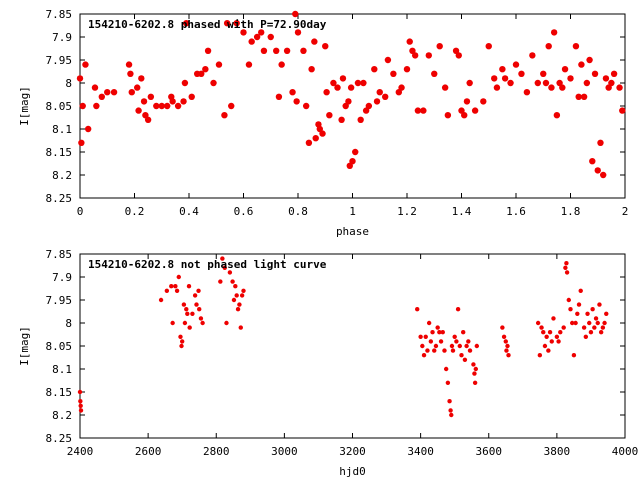 The height and width of the screenshot is (480, 640). Describe the element at coordinates (59, 254) in the screenshot. I see `y-tick-label: 7.85` at that location.